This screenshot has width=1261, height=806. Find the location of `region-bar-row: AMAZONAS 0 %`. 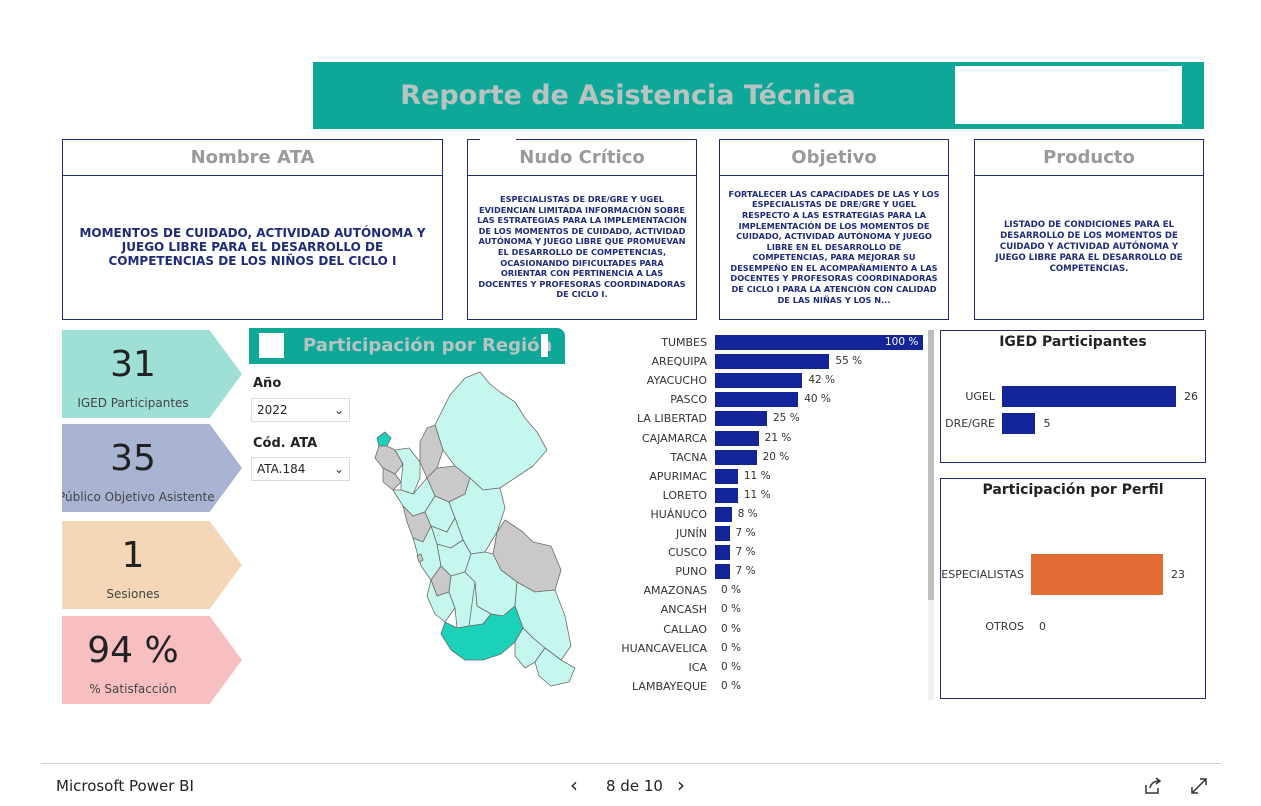

region-bar-row: AMAZONAS 0 % is located at coordinates (765, 590).